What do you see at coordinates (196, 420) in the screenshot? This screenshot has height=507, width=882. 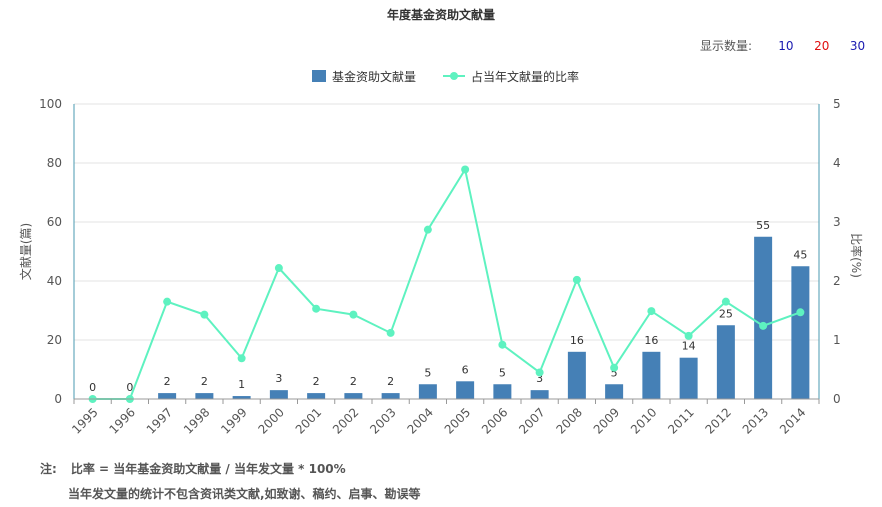 I see `x-tick-label: 1998` at bounding box center [196, 420].